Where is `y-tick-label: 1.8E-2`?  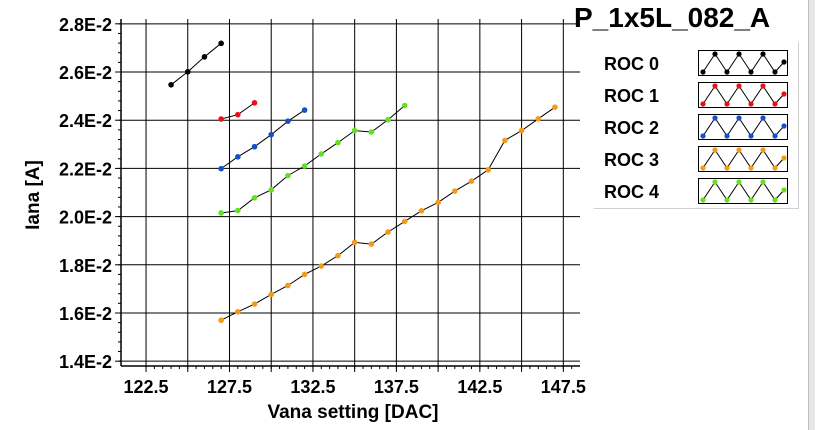
y-tick-label: 1.8E-2 is located at coordinates (85, 266).